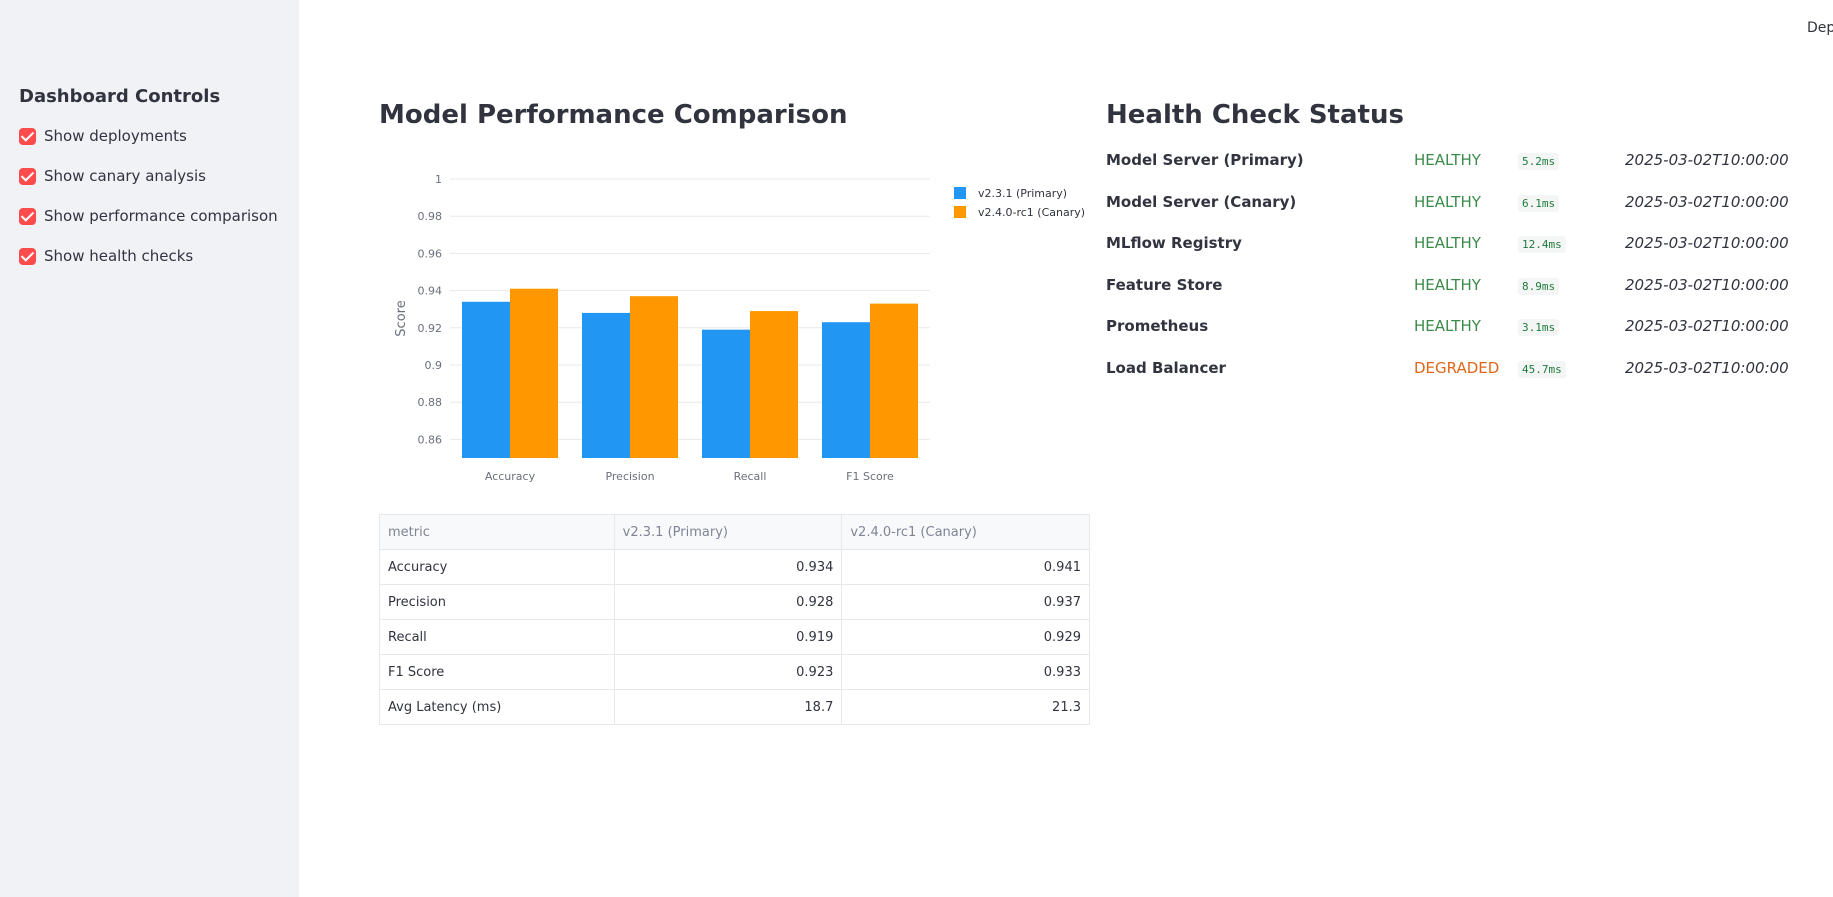 The width and height of the screenshot is (1833, 897). What do you see at coordinates (430, 328) in the screenshot?
I see `y-tick-label: 0.92` at bounding box center [430, 328].